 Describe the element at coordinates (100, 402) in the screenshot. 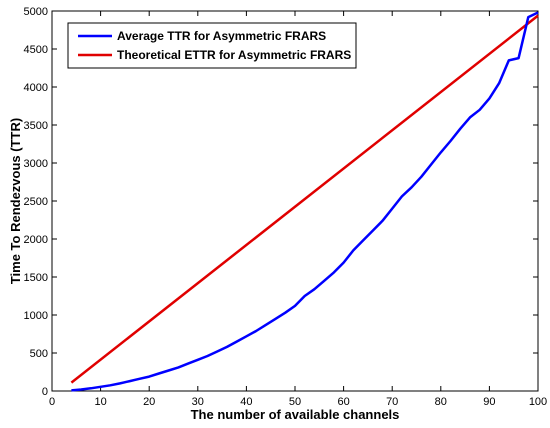

I see `x-tick-label: 10` at that location.